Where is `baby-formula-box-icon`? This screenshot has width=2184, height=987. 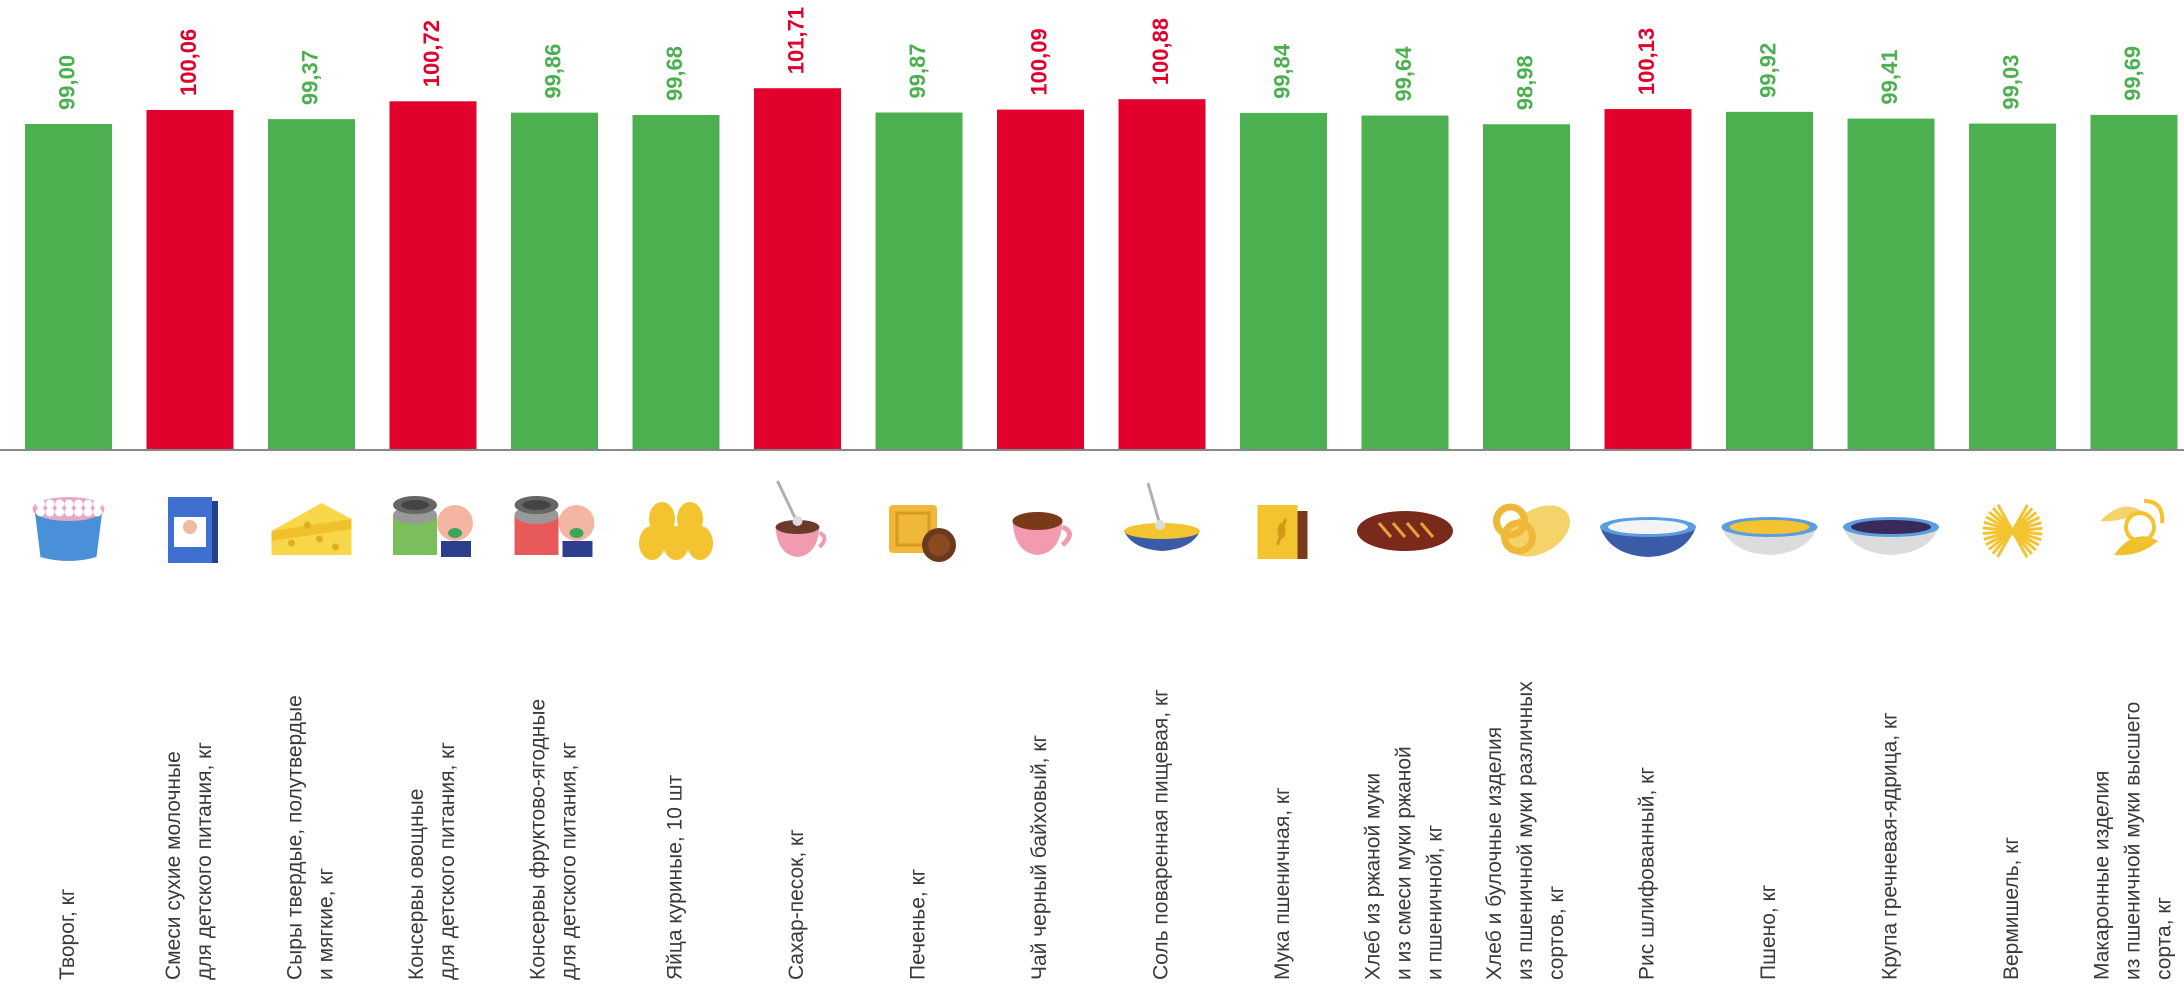
baby-formula-box-icon is located at coordinates (193, 530).